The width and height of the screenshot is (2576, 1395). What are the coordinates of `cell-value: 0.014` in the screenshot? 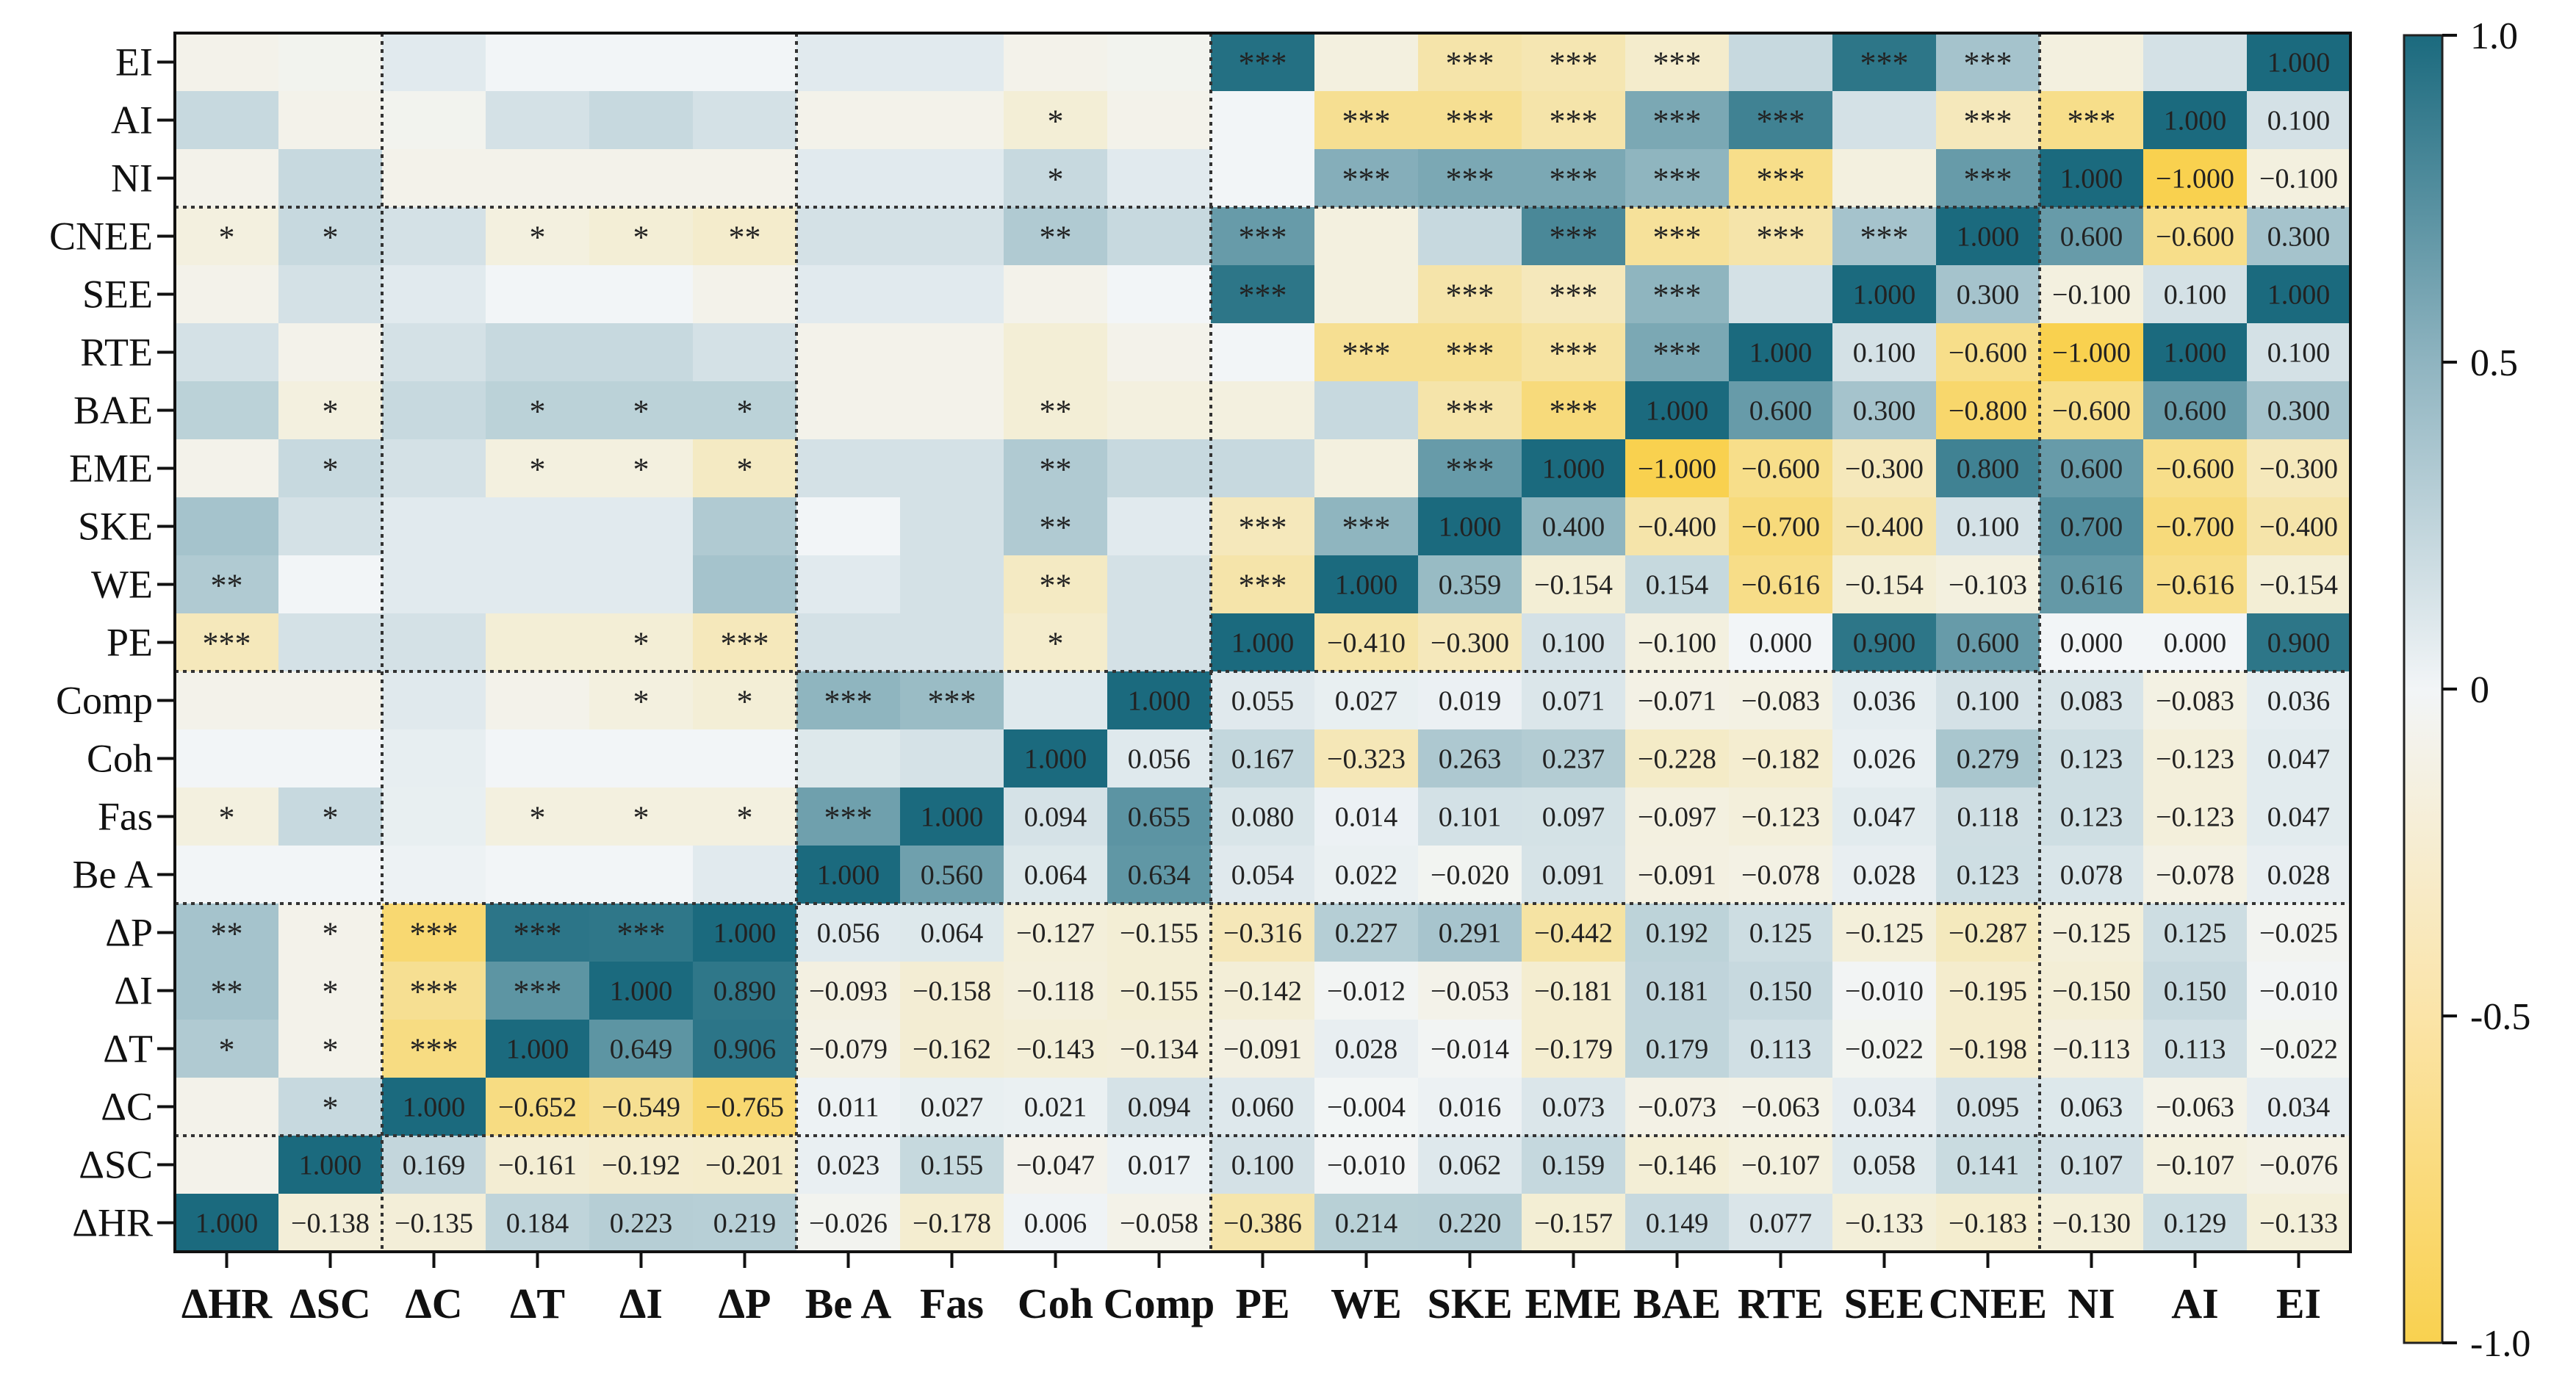 It's located at (1366, 818).